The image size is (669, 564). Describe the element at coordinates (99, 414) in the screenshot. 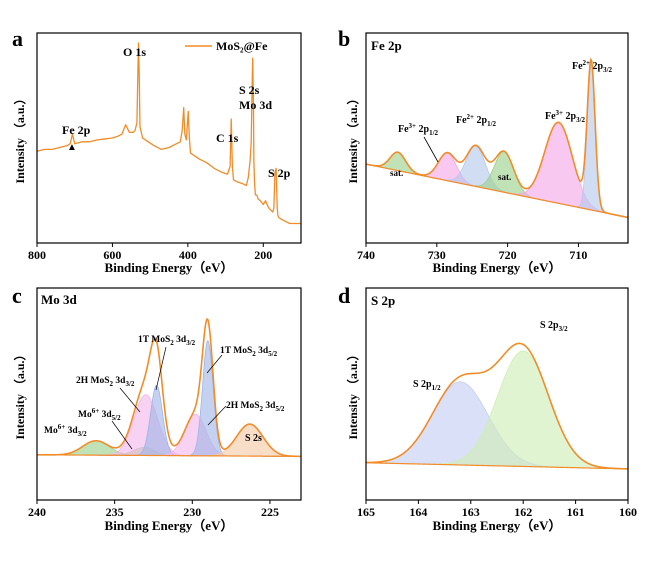

I see `mo3d-label-mo6-3d52: Mo6+ 3d5/2` at that location.